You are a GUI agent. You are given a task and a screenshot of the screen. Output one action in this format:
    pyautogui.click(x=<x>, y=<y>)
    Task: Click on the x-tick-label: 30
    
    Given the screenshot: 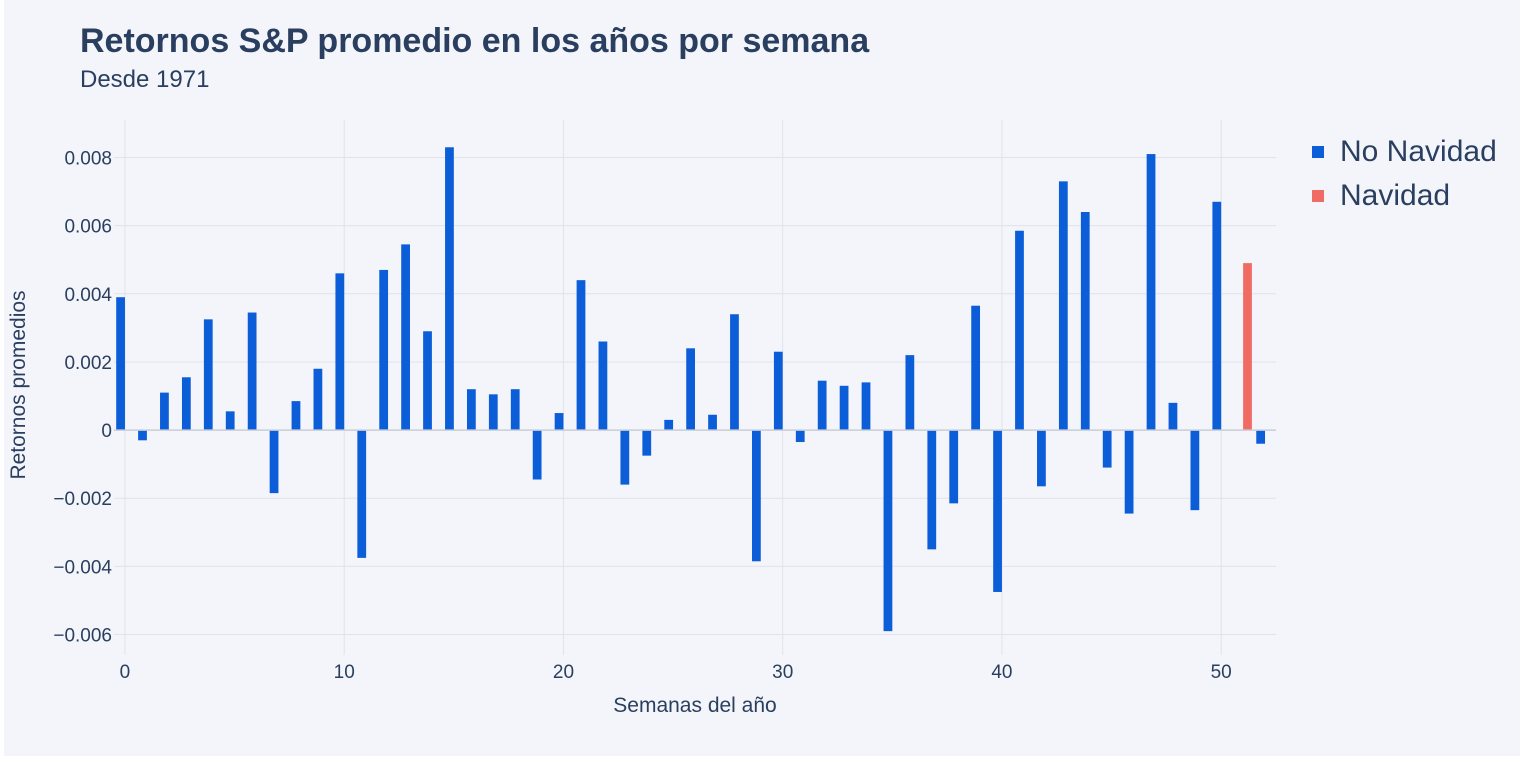 What is the action you would take?
    pyautogui.click(x=782, y=672)
    